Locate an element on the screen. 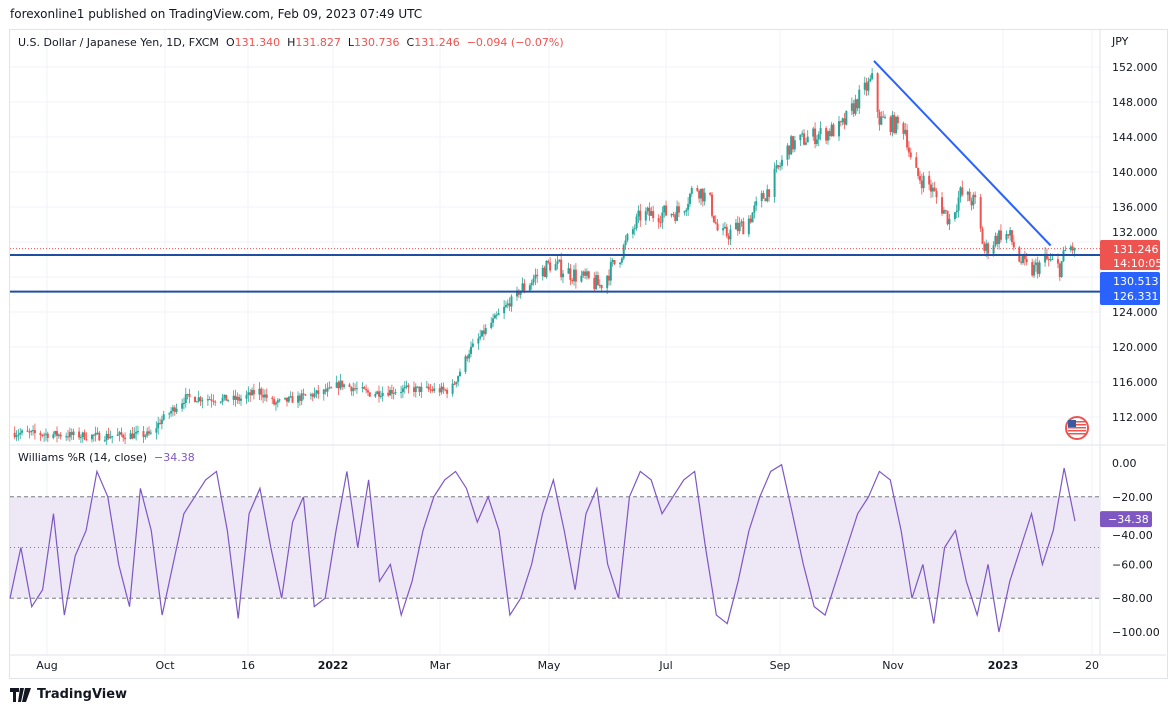 Image resolution: width=1176 pixels, height=713 pixels. wr-value-badge is located at coordinates (1126, 519).